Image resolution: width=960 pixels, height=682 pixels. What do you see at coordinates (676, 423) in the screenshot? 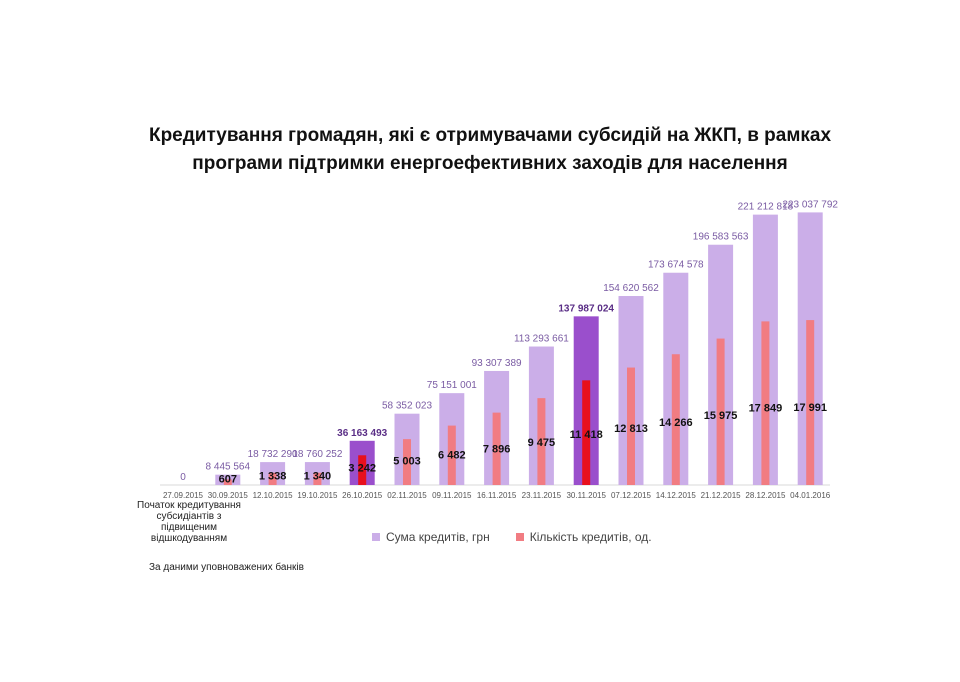
I see `count-data-label: 14 266` at bounding box center [676, 423].